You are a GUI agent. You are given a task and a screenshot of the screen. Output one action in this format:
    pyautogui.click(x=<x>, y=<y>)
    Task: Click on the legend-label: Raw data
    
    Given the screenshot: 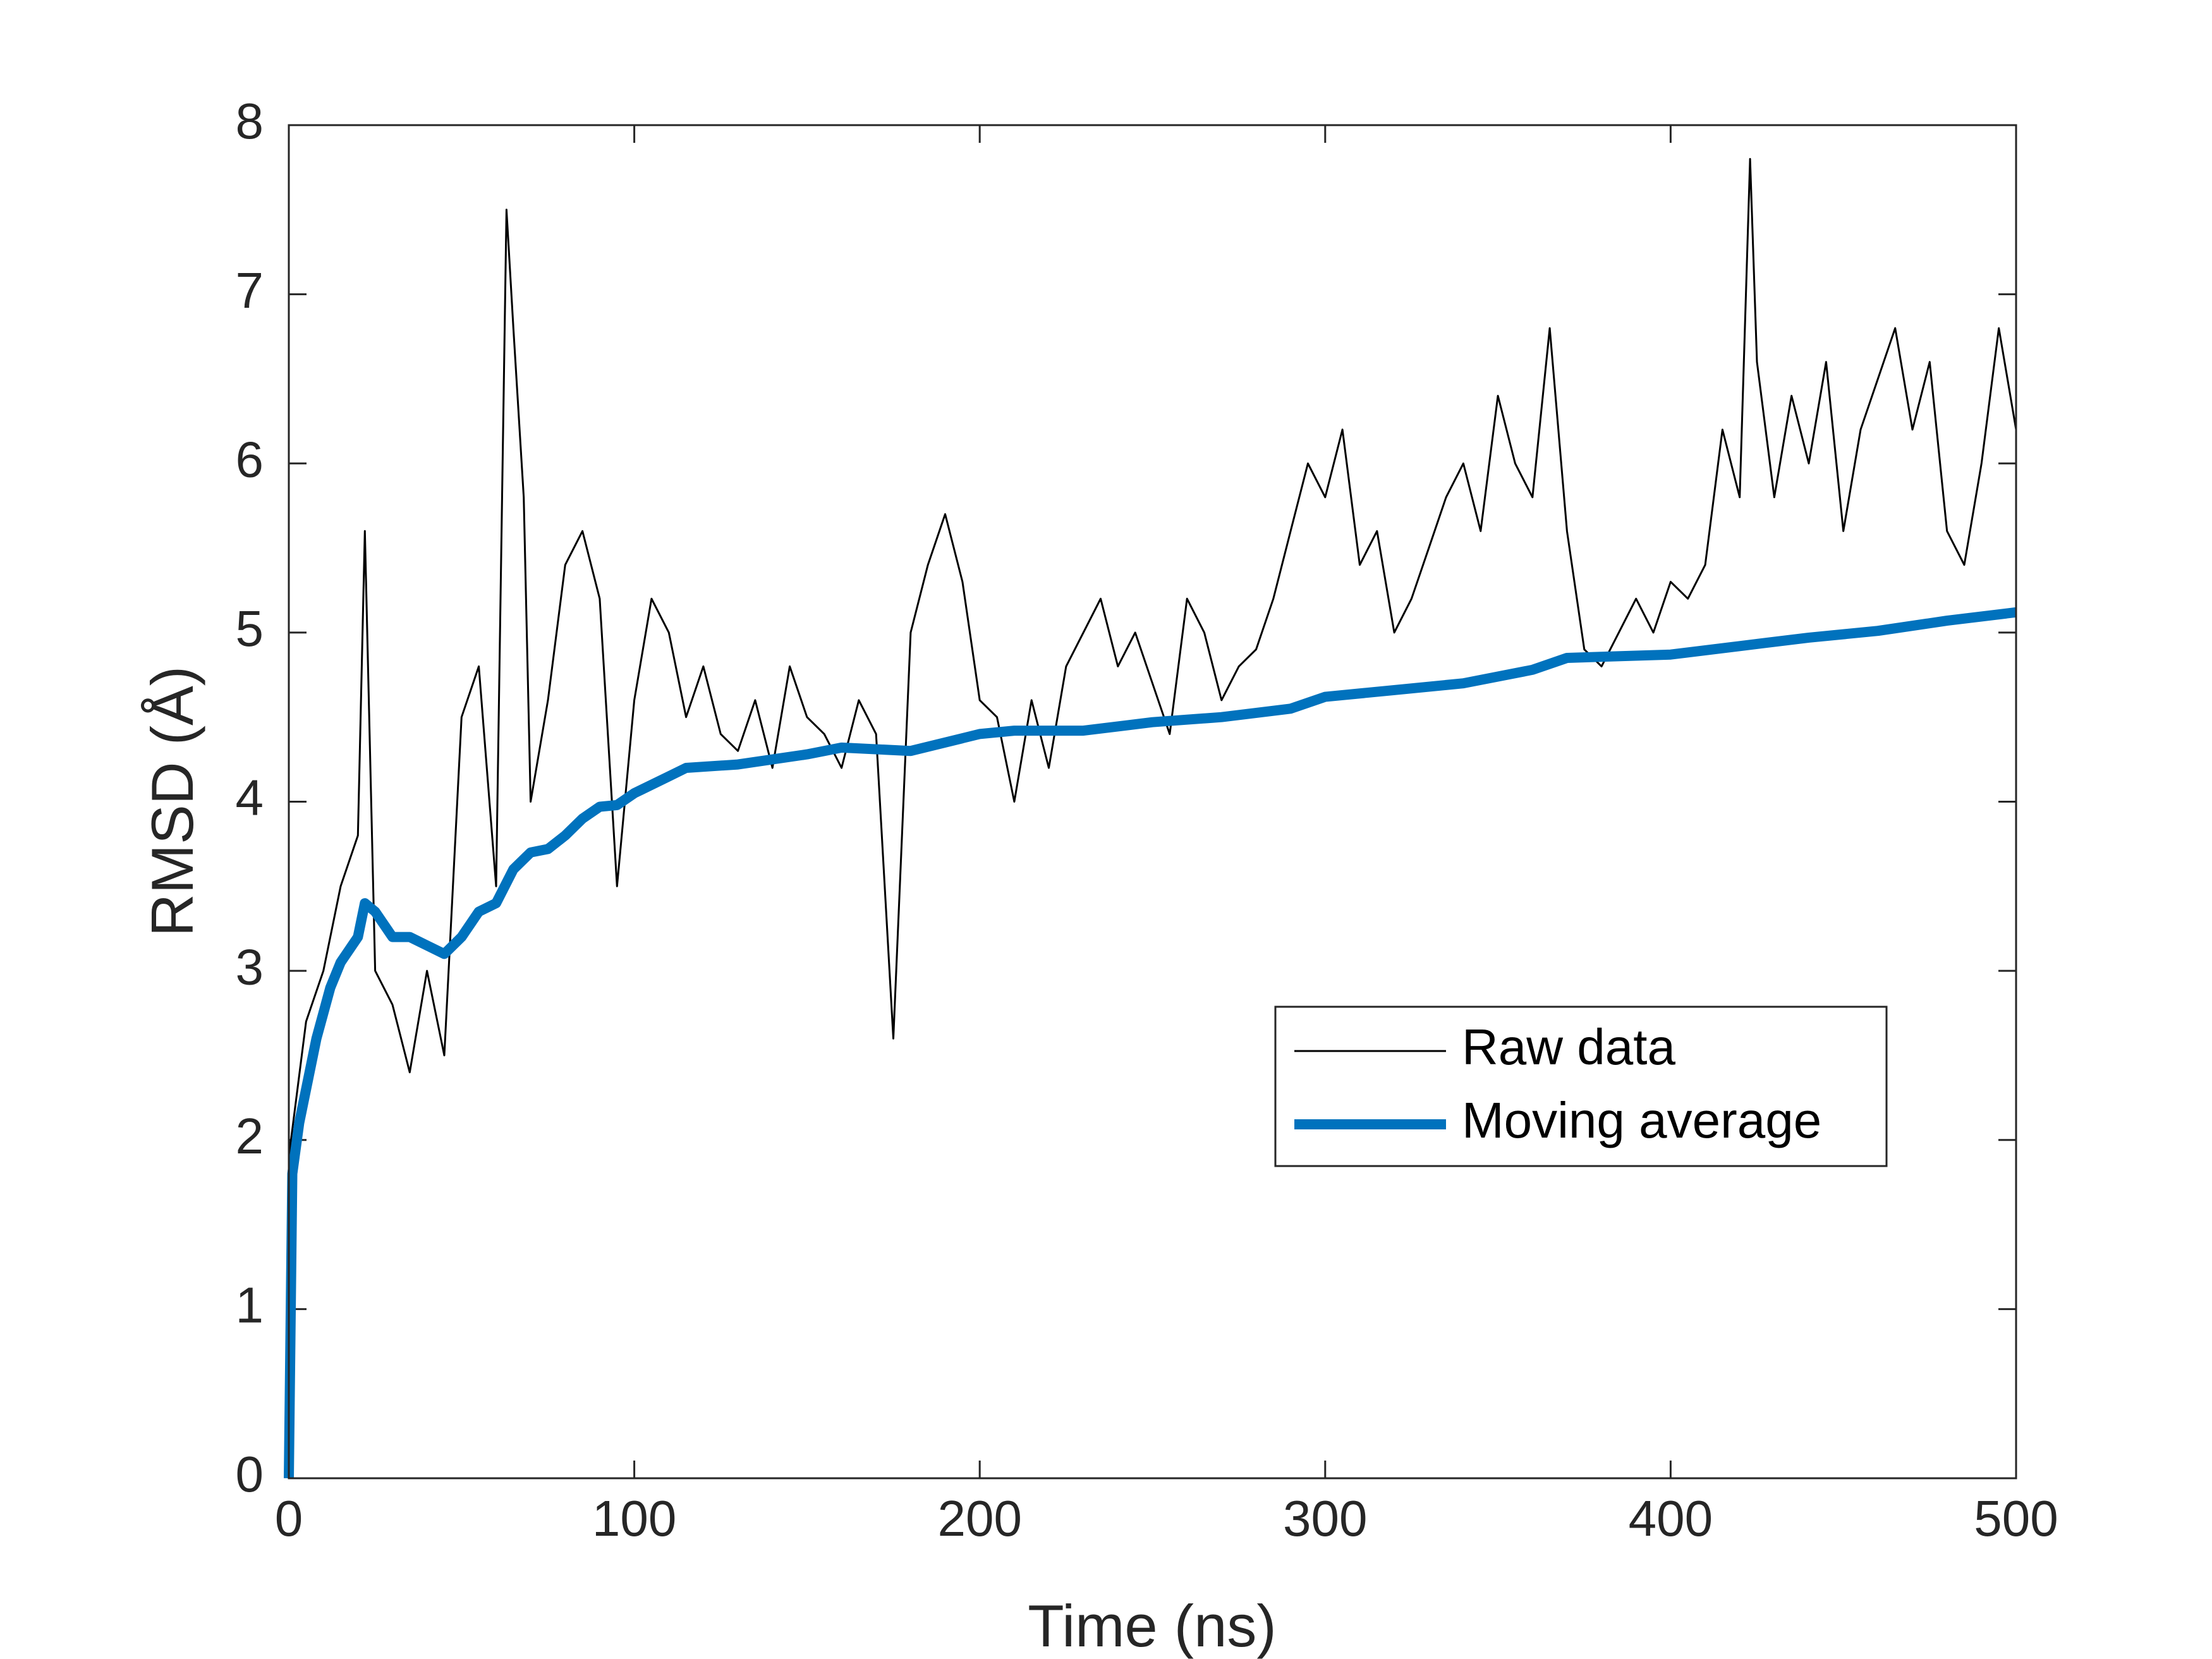 What is the action you would take?
    pyautogui.click(x=1568, y=1047)
    